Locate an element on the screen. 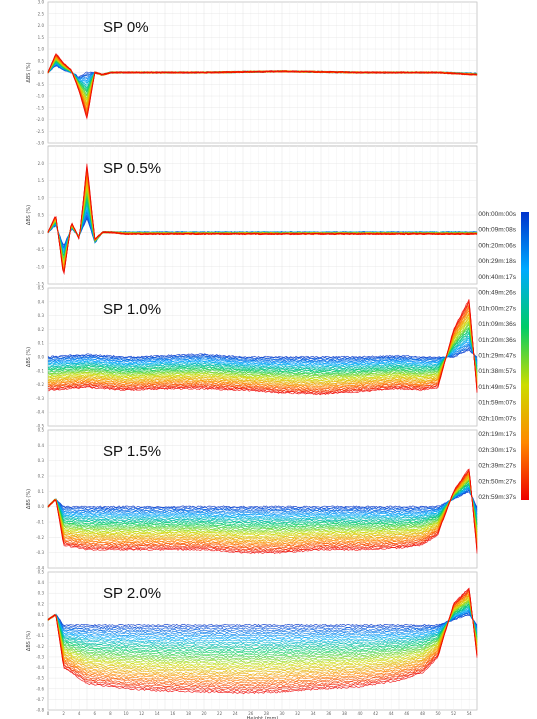 The height and width of the screenshot is (719, 537). y-tick-label: -2.0 is located at coordinates (40, 119).